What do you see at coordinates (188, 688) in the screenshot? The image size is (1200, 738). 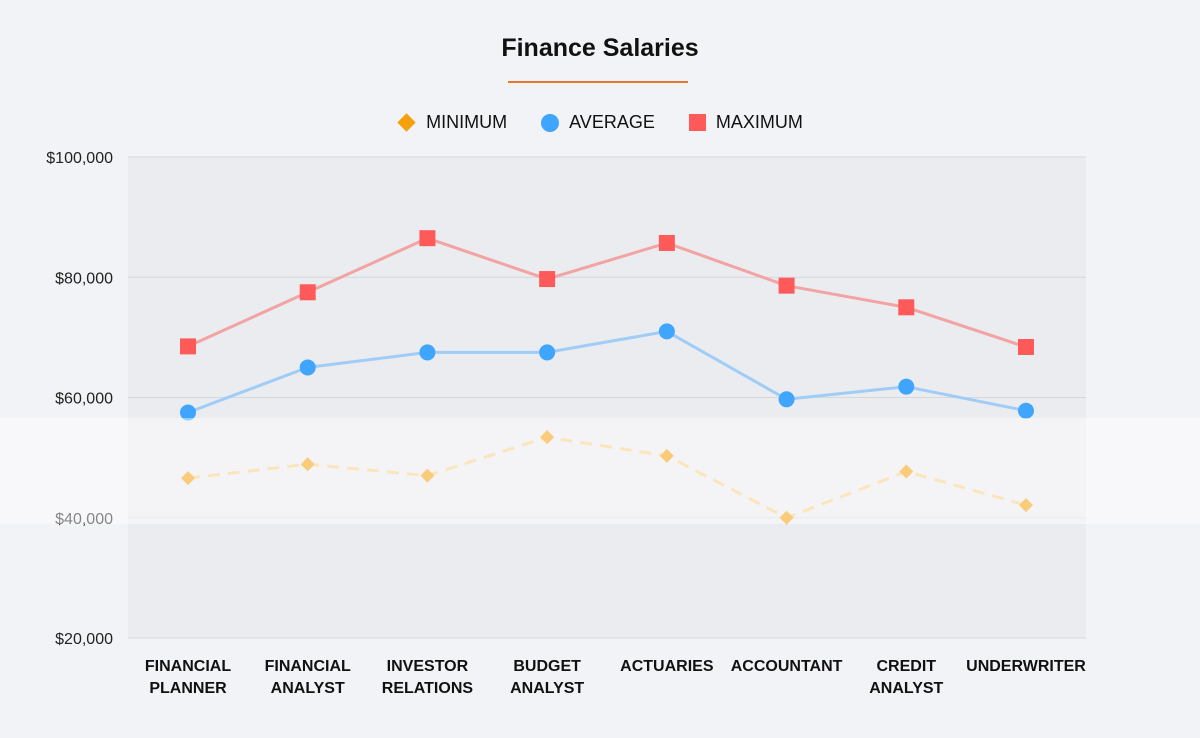 I see `x-tick-label: PLANNER` at bounding box center [188, 688].